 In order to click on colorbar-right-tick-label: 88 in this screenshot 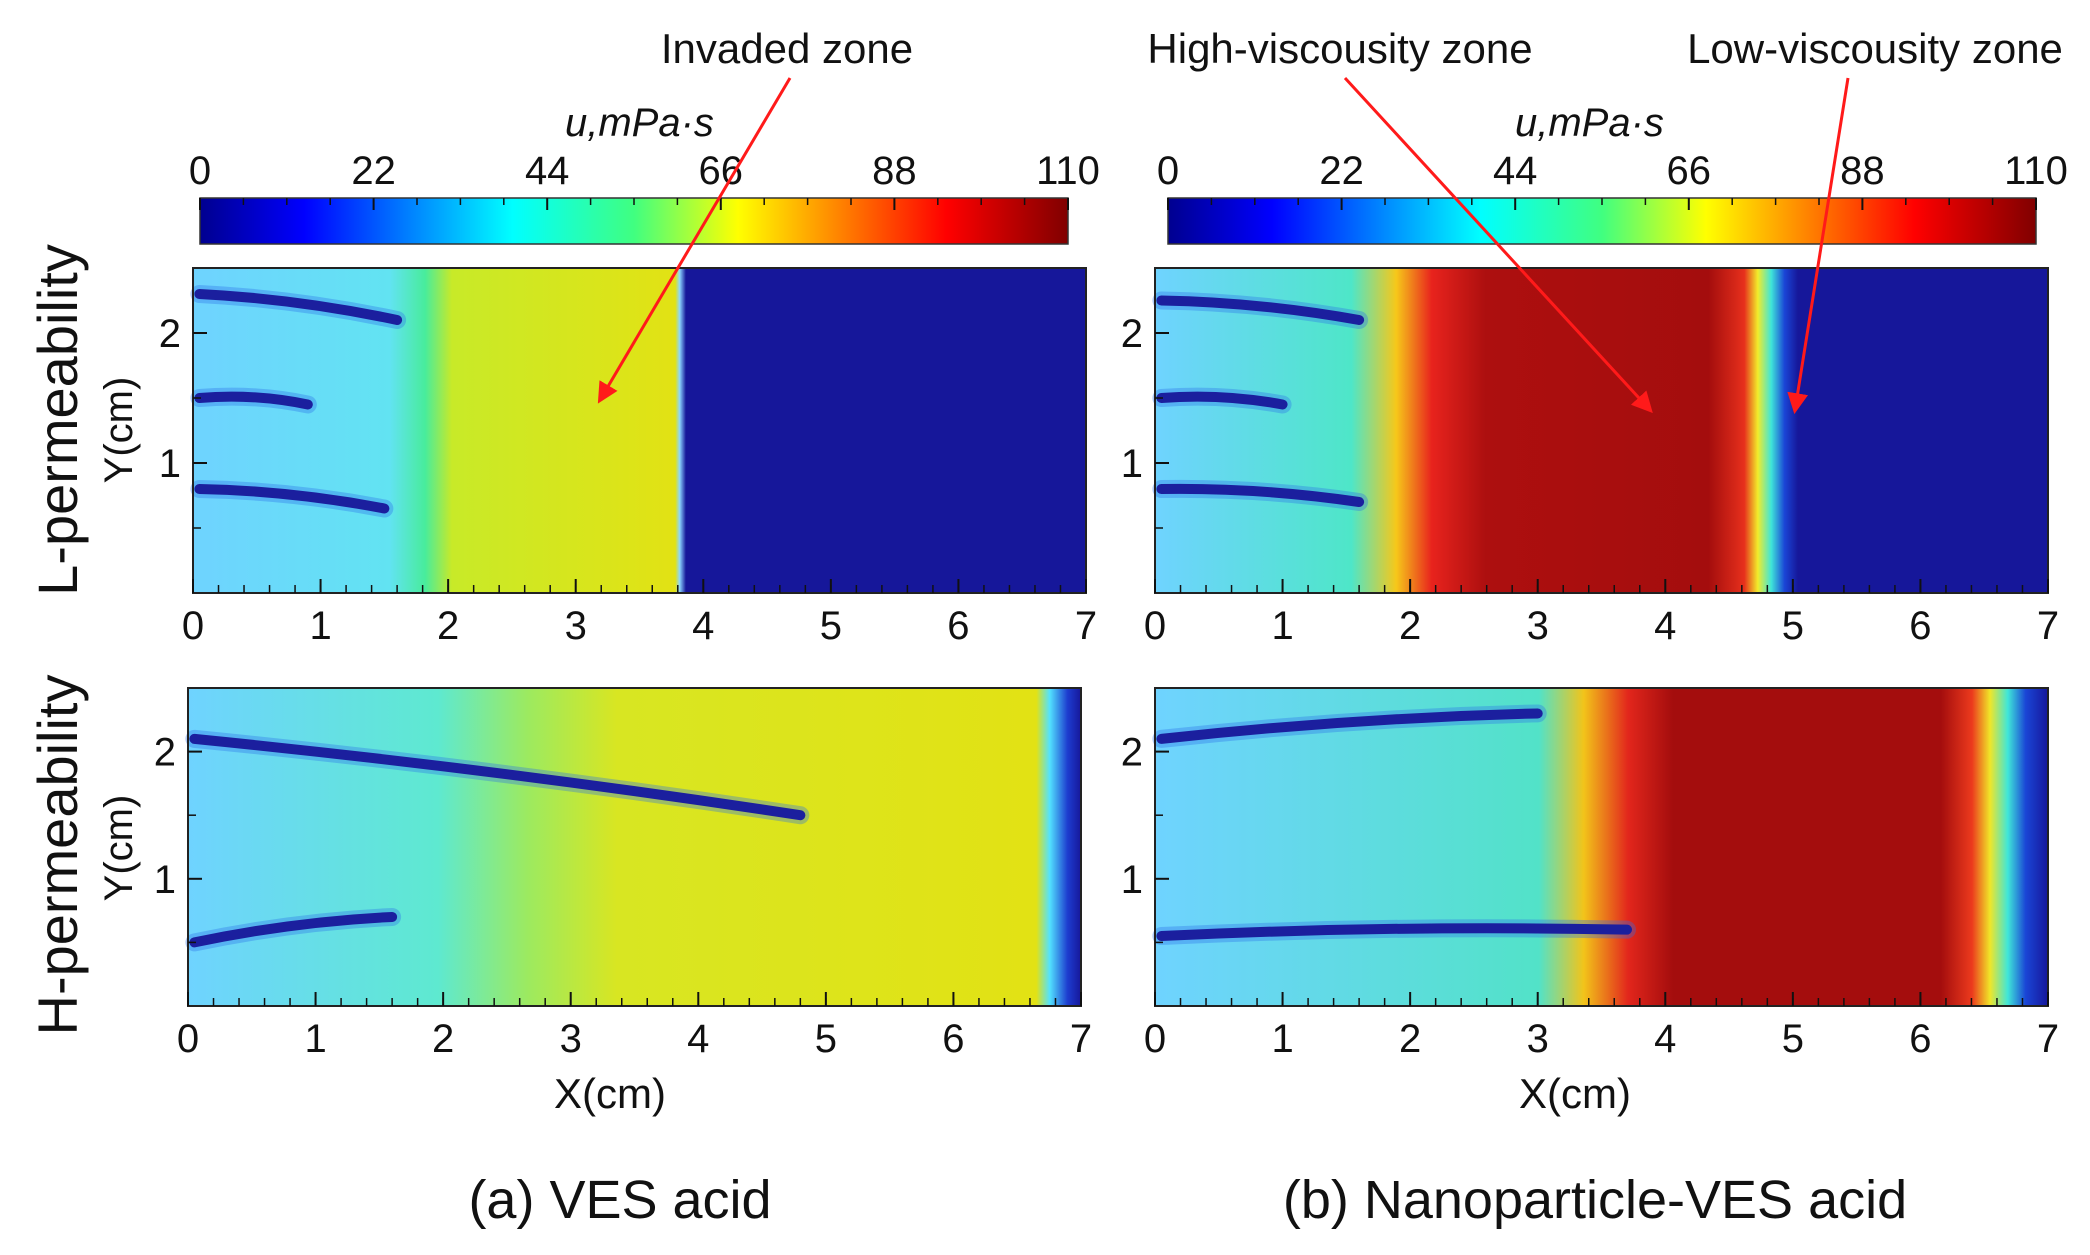, I will do `click(1862, 171)`.